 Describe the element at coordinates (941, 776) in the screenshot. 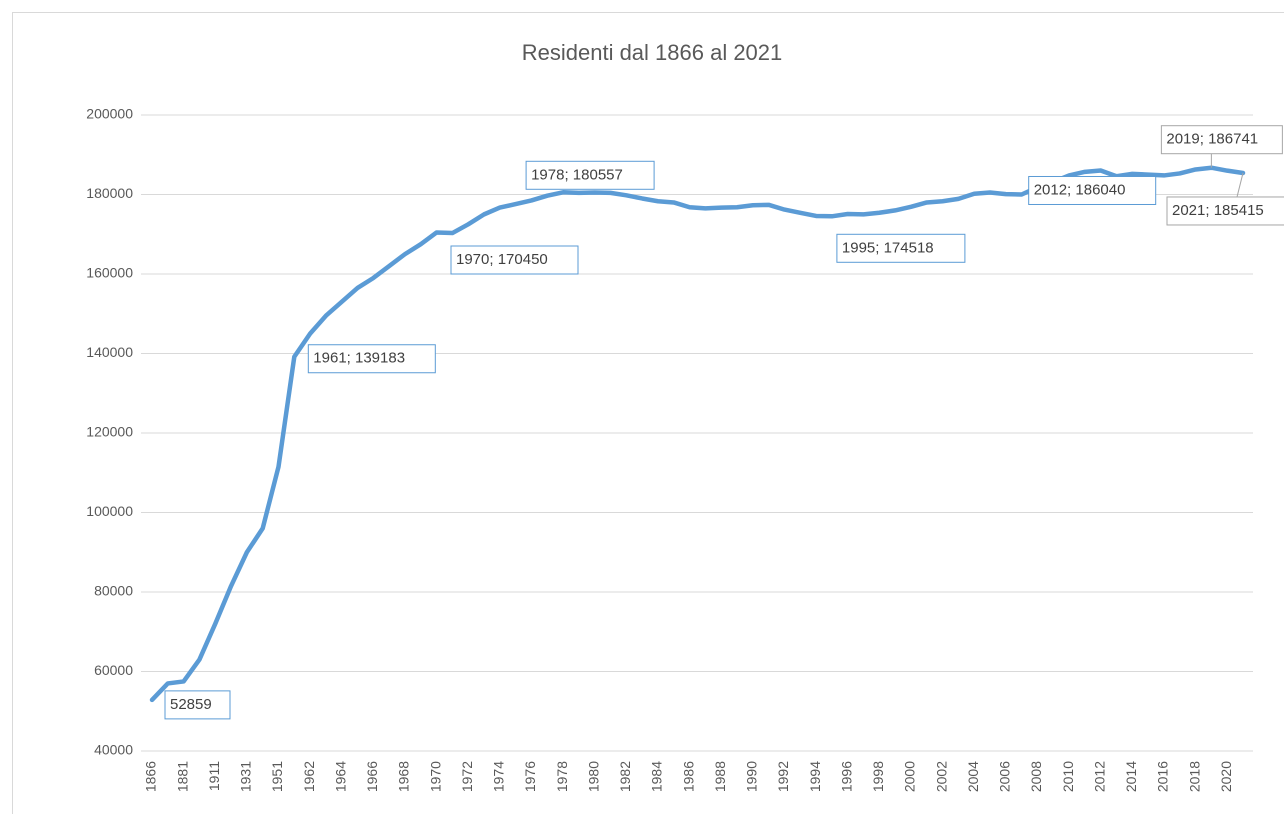

I see `x-tick-label: 2002` at that location.